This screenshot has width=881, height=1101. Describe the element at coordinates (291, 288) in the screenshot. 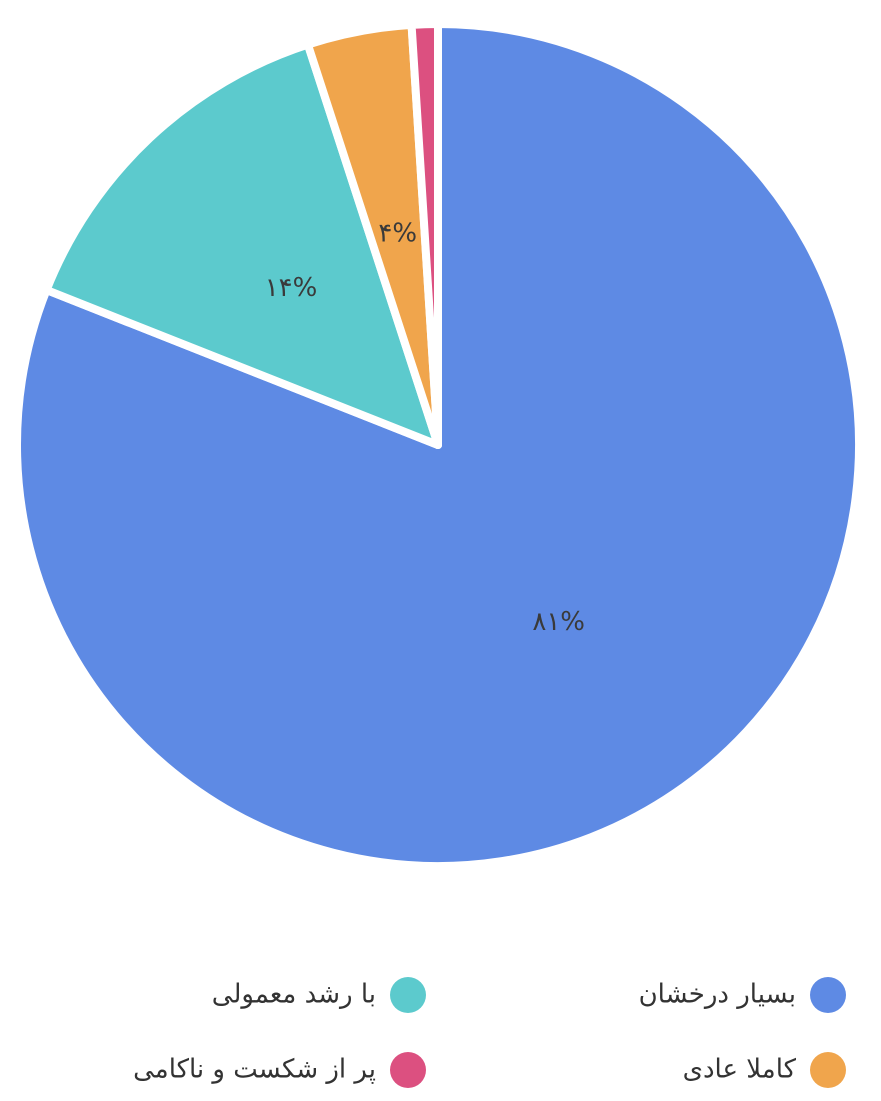

I see `value-label: ۱۴%` at that location.